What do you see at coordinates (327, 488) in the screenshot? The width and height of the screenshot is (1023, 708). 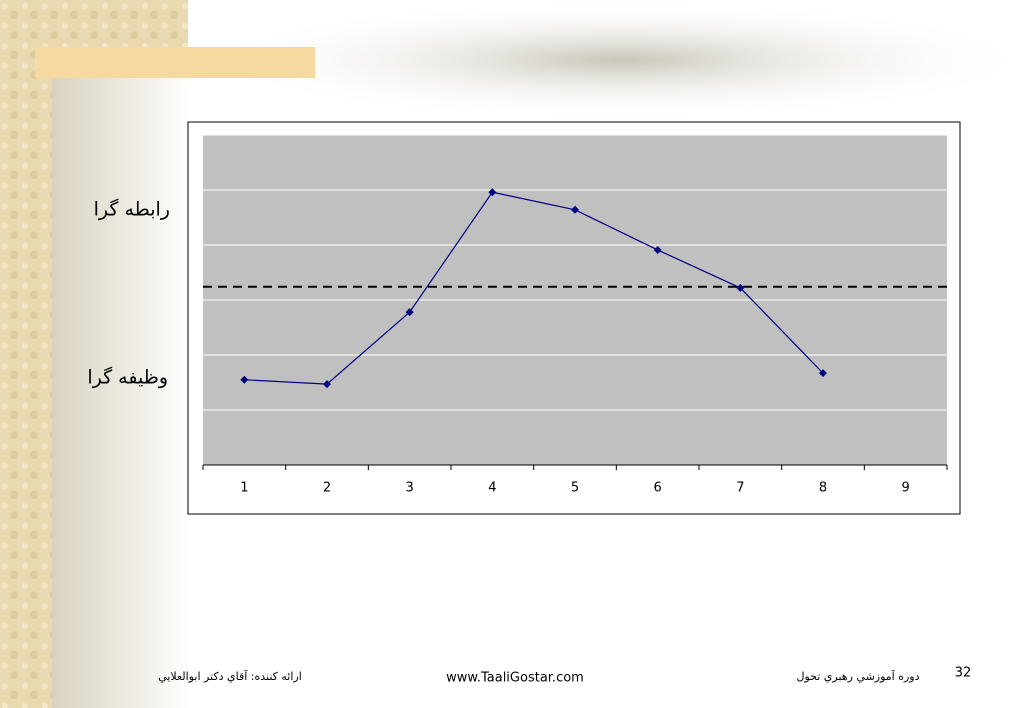 I see `x-tick-label: 2` at bounding box center [327, 488].